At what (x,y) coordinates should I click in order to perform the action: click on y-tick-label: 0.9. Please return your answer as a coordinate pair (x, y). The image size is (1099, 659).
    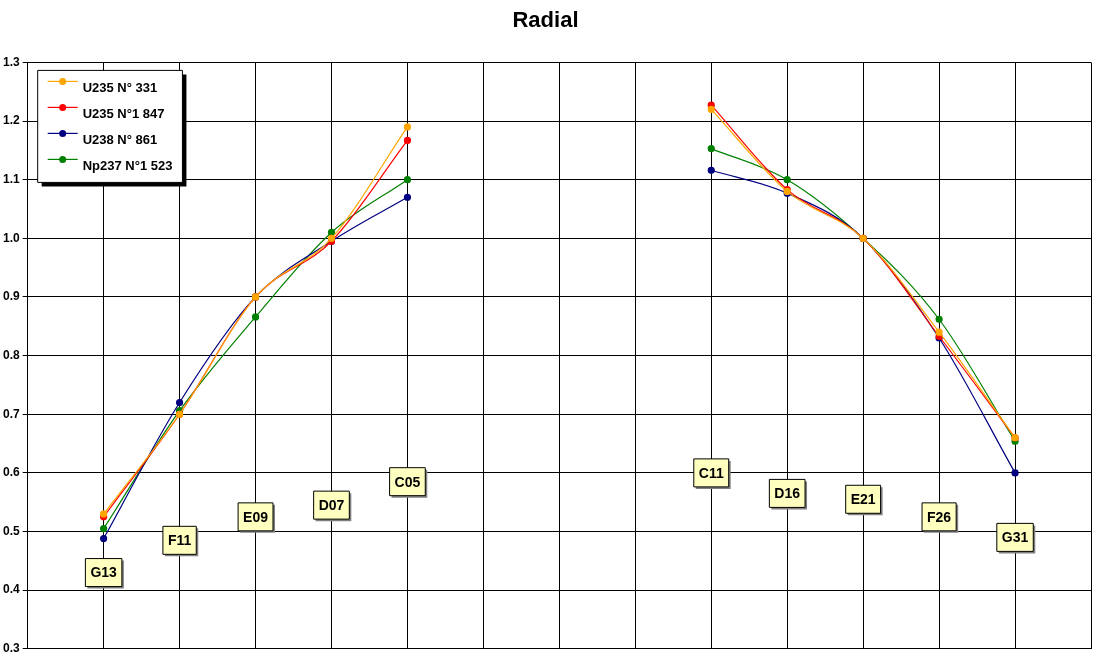
    Looking at the image, I should click on (11, 296).